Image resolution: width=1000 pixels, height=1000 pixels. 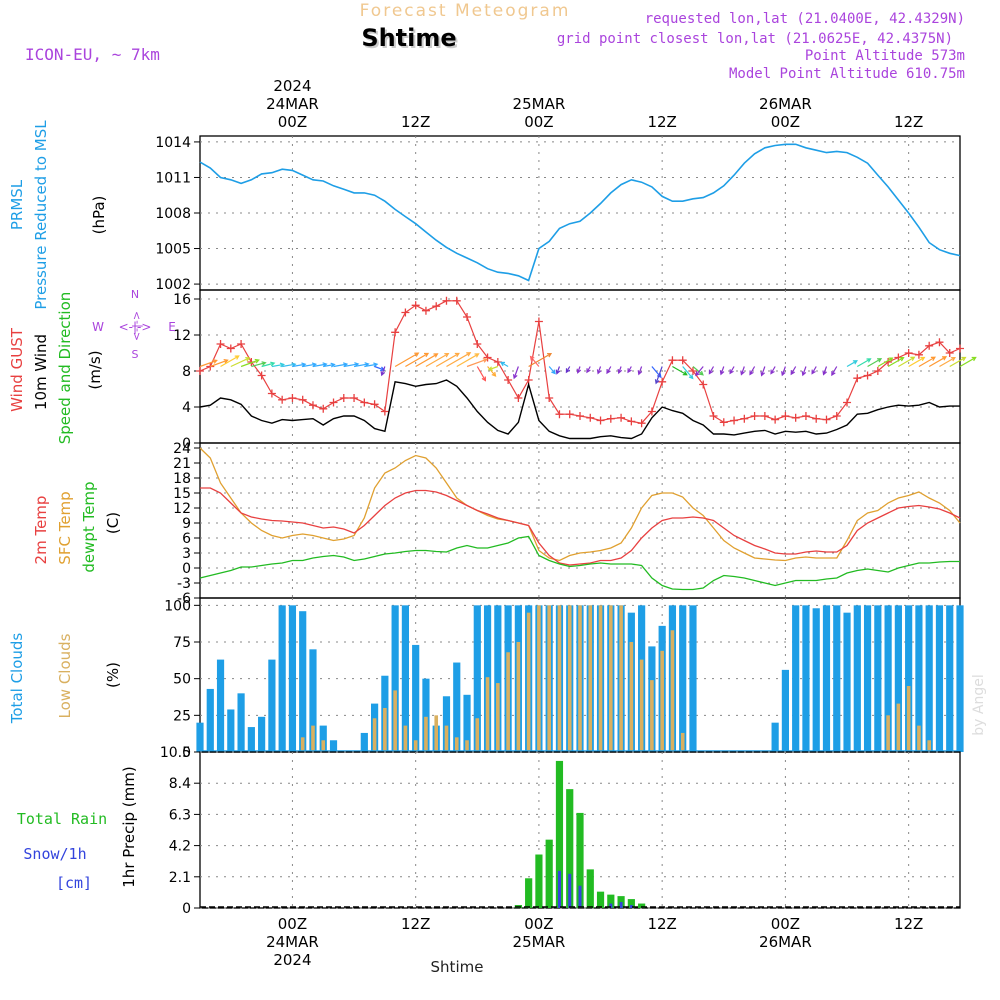 I want to click on ytick-label: 1011, so click(x=173, y=178).